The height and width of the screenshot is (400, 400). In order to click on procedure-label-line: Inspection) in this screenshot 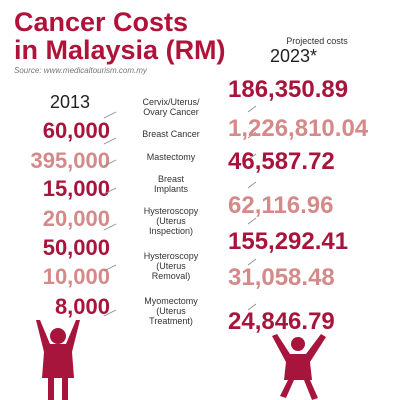, I will do `click(171, 231)`.